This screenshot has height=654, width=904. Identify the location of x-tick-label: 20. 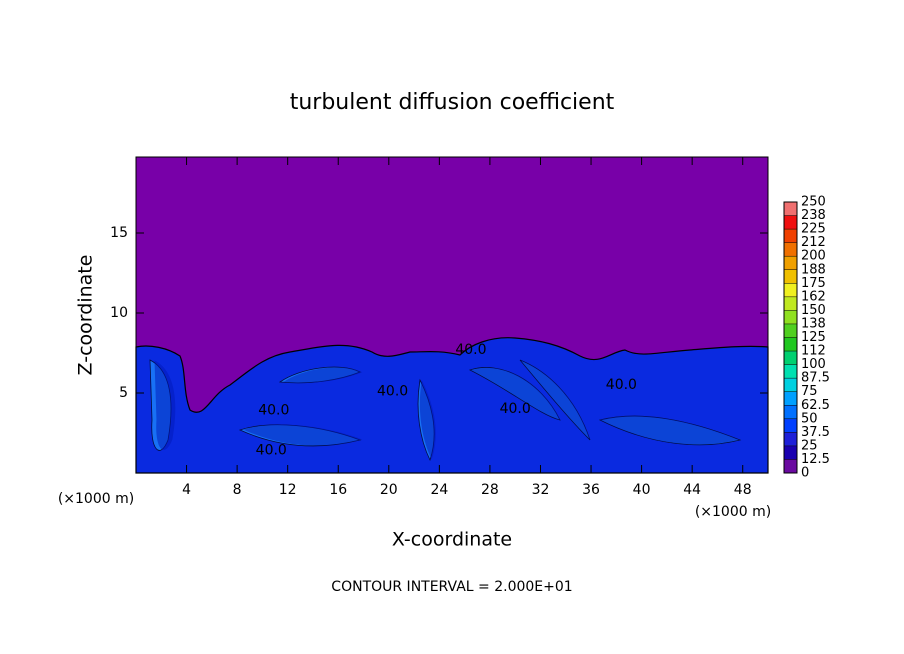
(389, 490).